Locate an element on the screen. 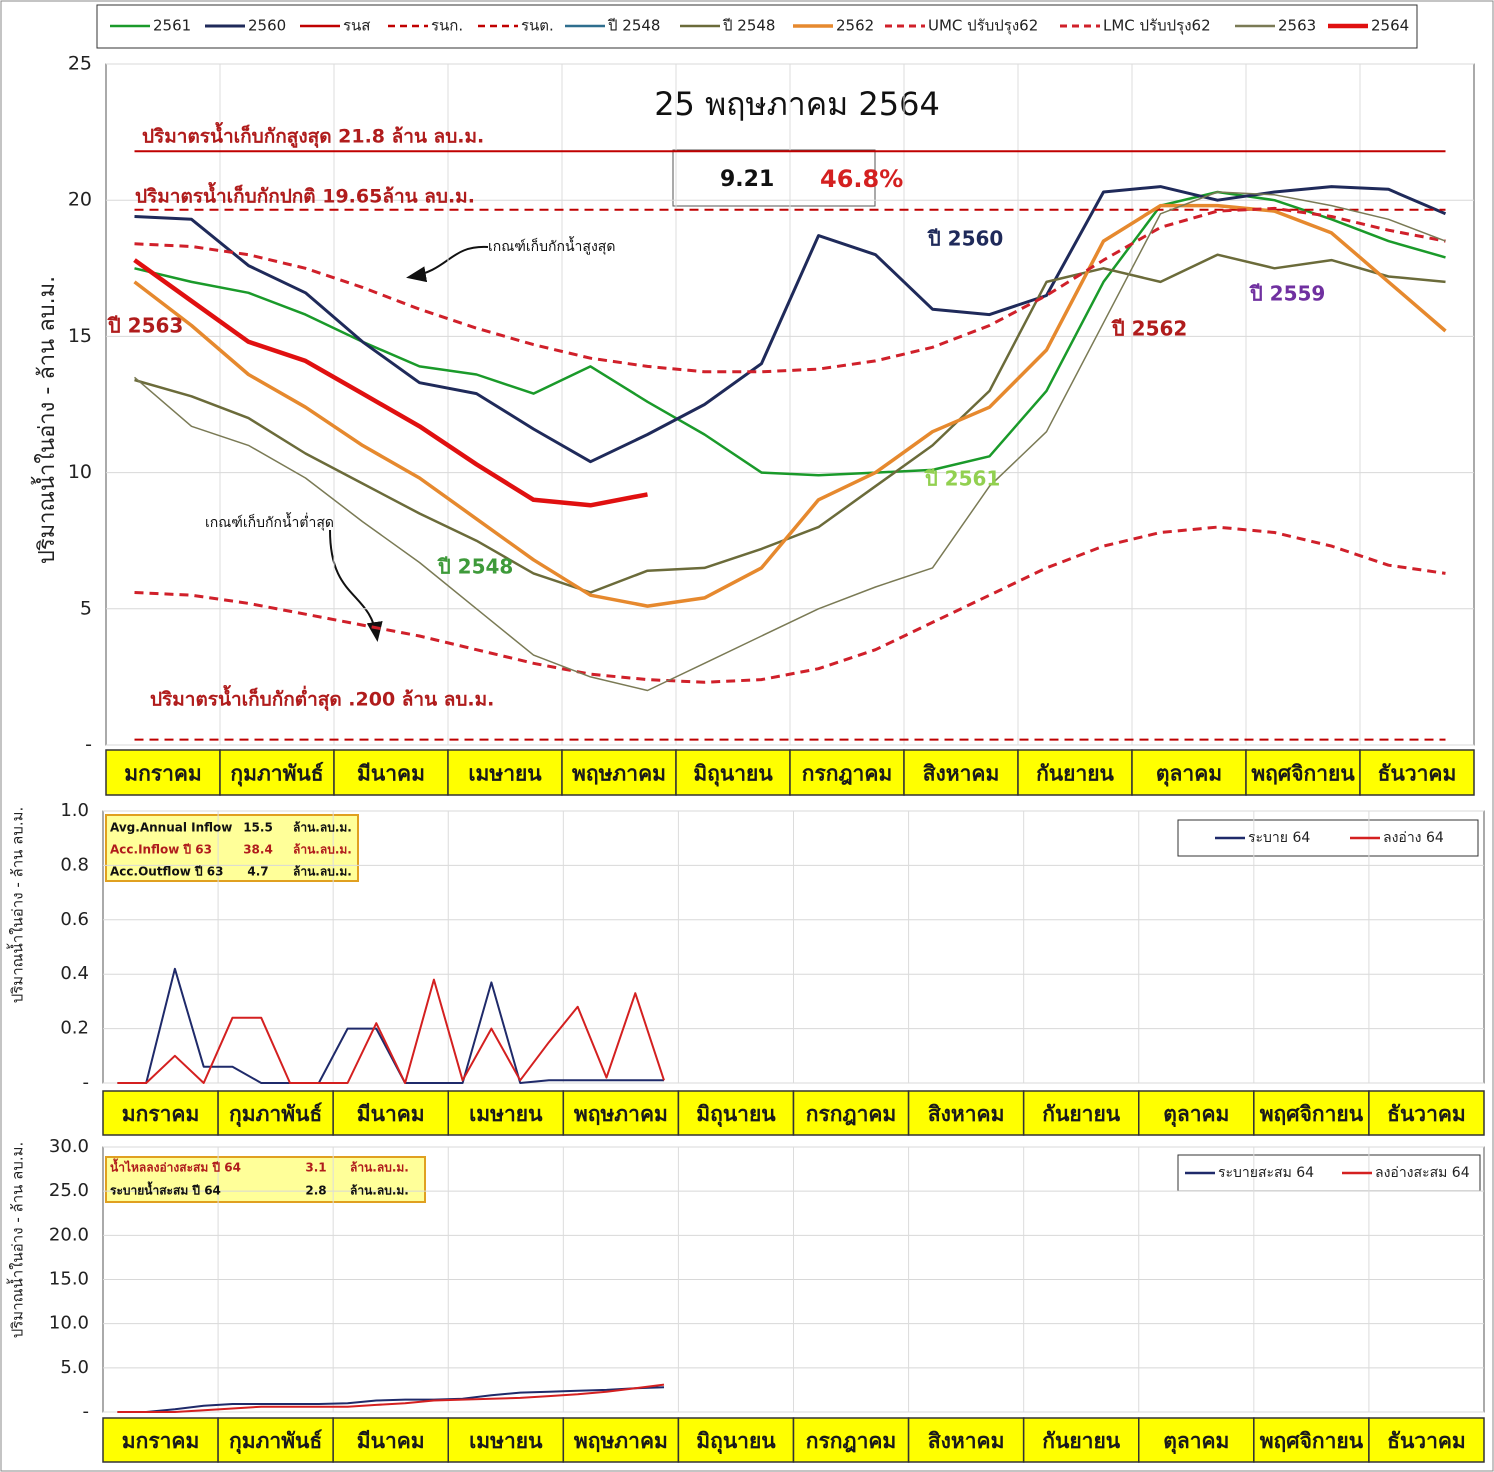 The image size is (1494, 1472). info-label: ระบายน้ำสะสม ปี 64 is located at coordinates (165, 1189).